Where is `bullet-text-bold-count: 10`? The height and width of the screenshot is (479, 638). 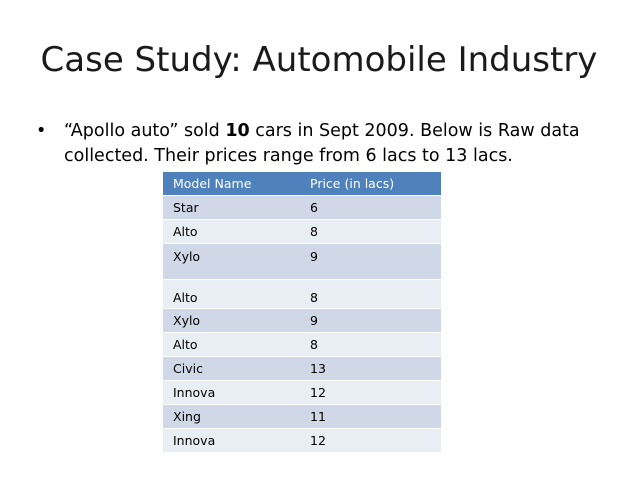
bullet-text-bold-count: 10 is located at coordinates (237, 131).